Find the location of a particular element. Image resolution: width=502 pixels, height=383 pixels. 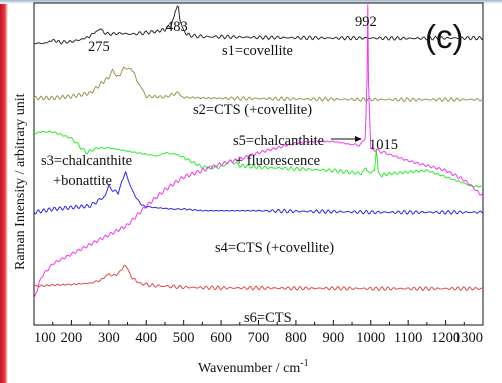

series-label-s1: s1=covellite is located at coordinates (257, 51).